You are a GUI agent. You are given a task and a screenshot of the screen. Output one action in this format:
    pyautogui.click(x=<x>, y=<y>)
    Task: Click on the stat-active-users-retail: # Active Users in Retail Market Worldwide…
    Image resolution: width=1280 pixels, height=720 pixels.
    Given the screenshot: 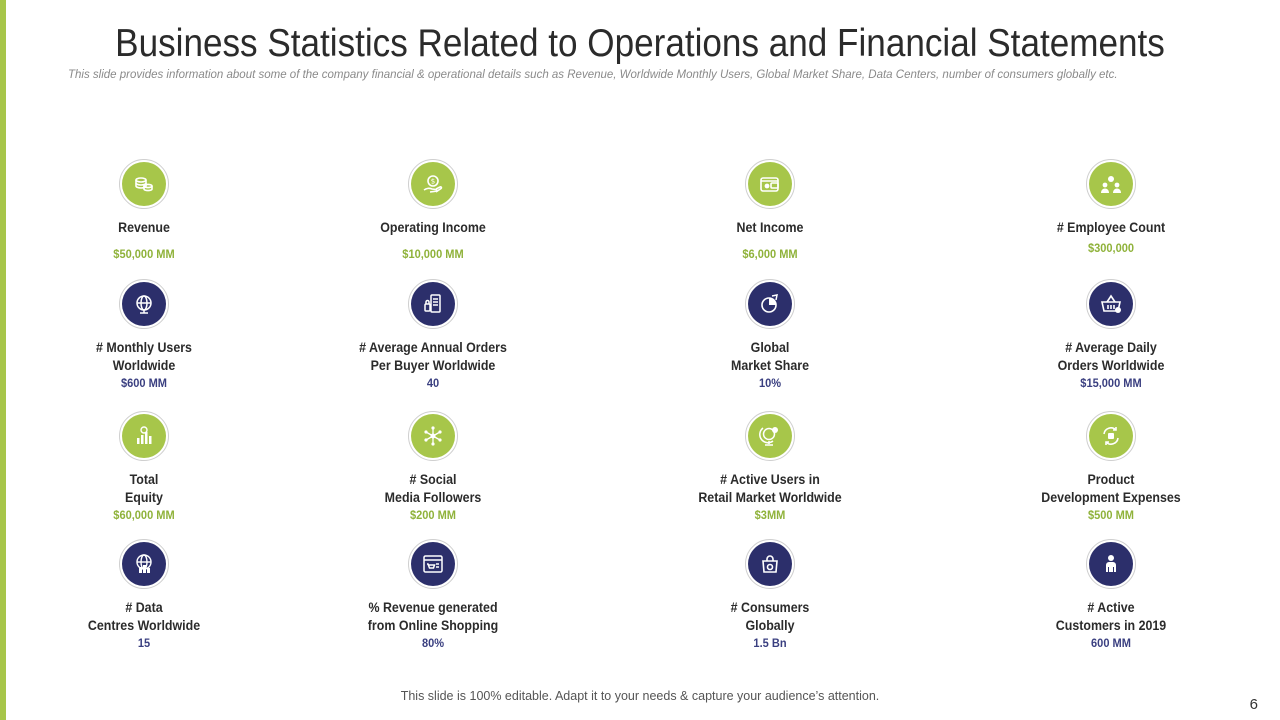 What is the action you would take?
    pyautogui.click(x=770, y=467)
    